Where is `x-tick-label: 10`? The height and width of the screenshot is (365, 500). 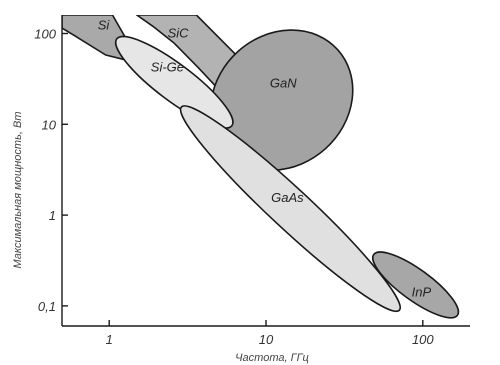 x-tick-label: 10 is located at coordinates (266, 339).